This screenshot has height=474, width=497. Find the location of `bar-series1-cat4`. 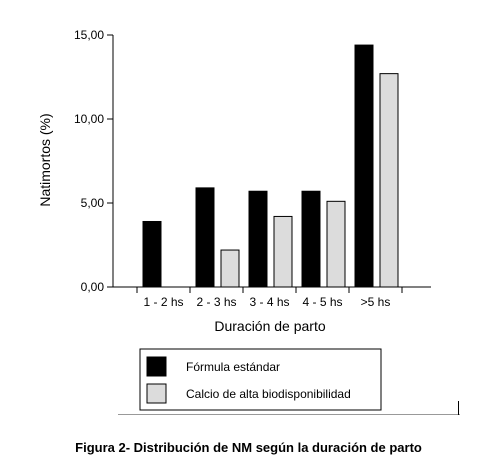

bar-series1-cat4 is located at coordinates (311, 239).